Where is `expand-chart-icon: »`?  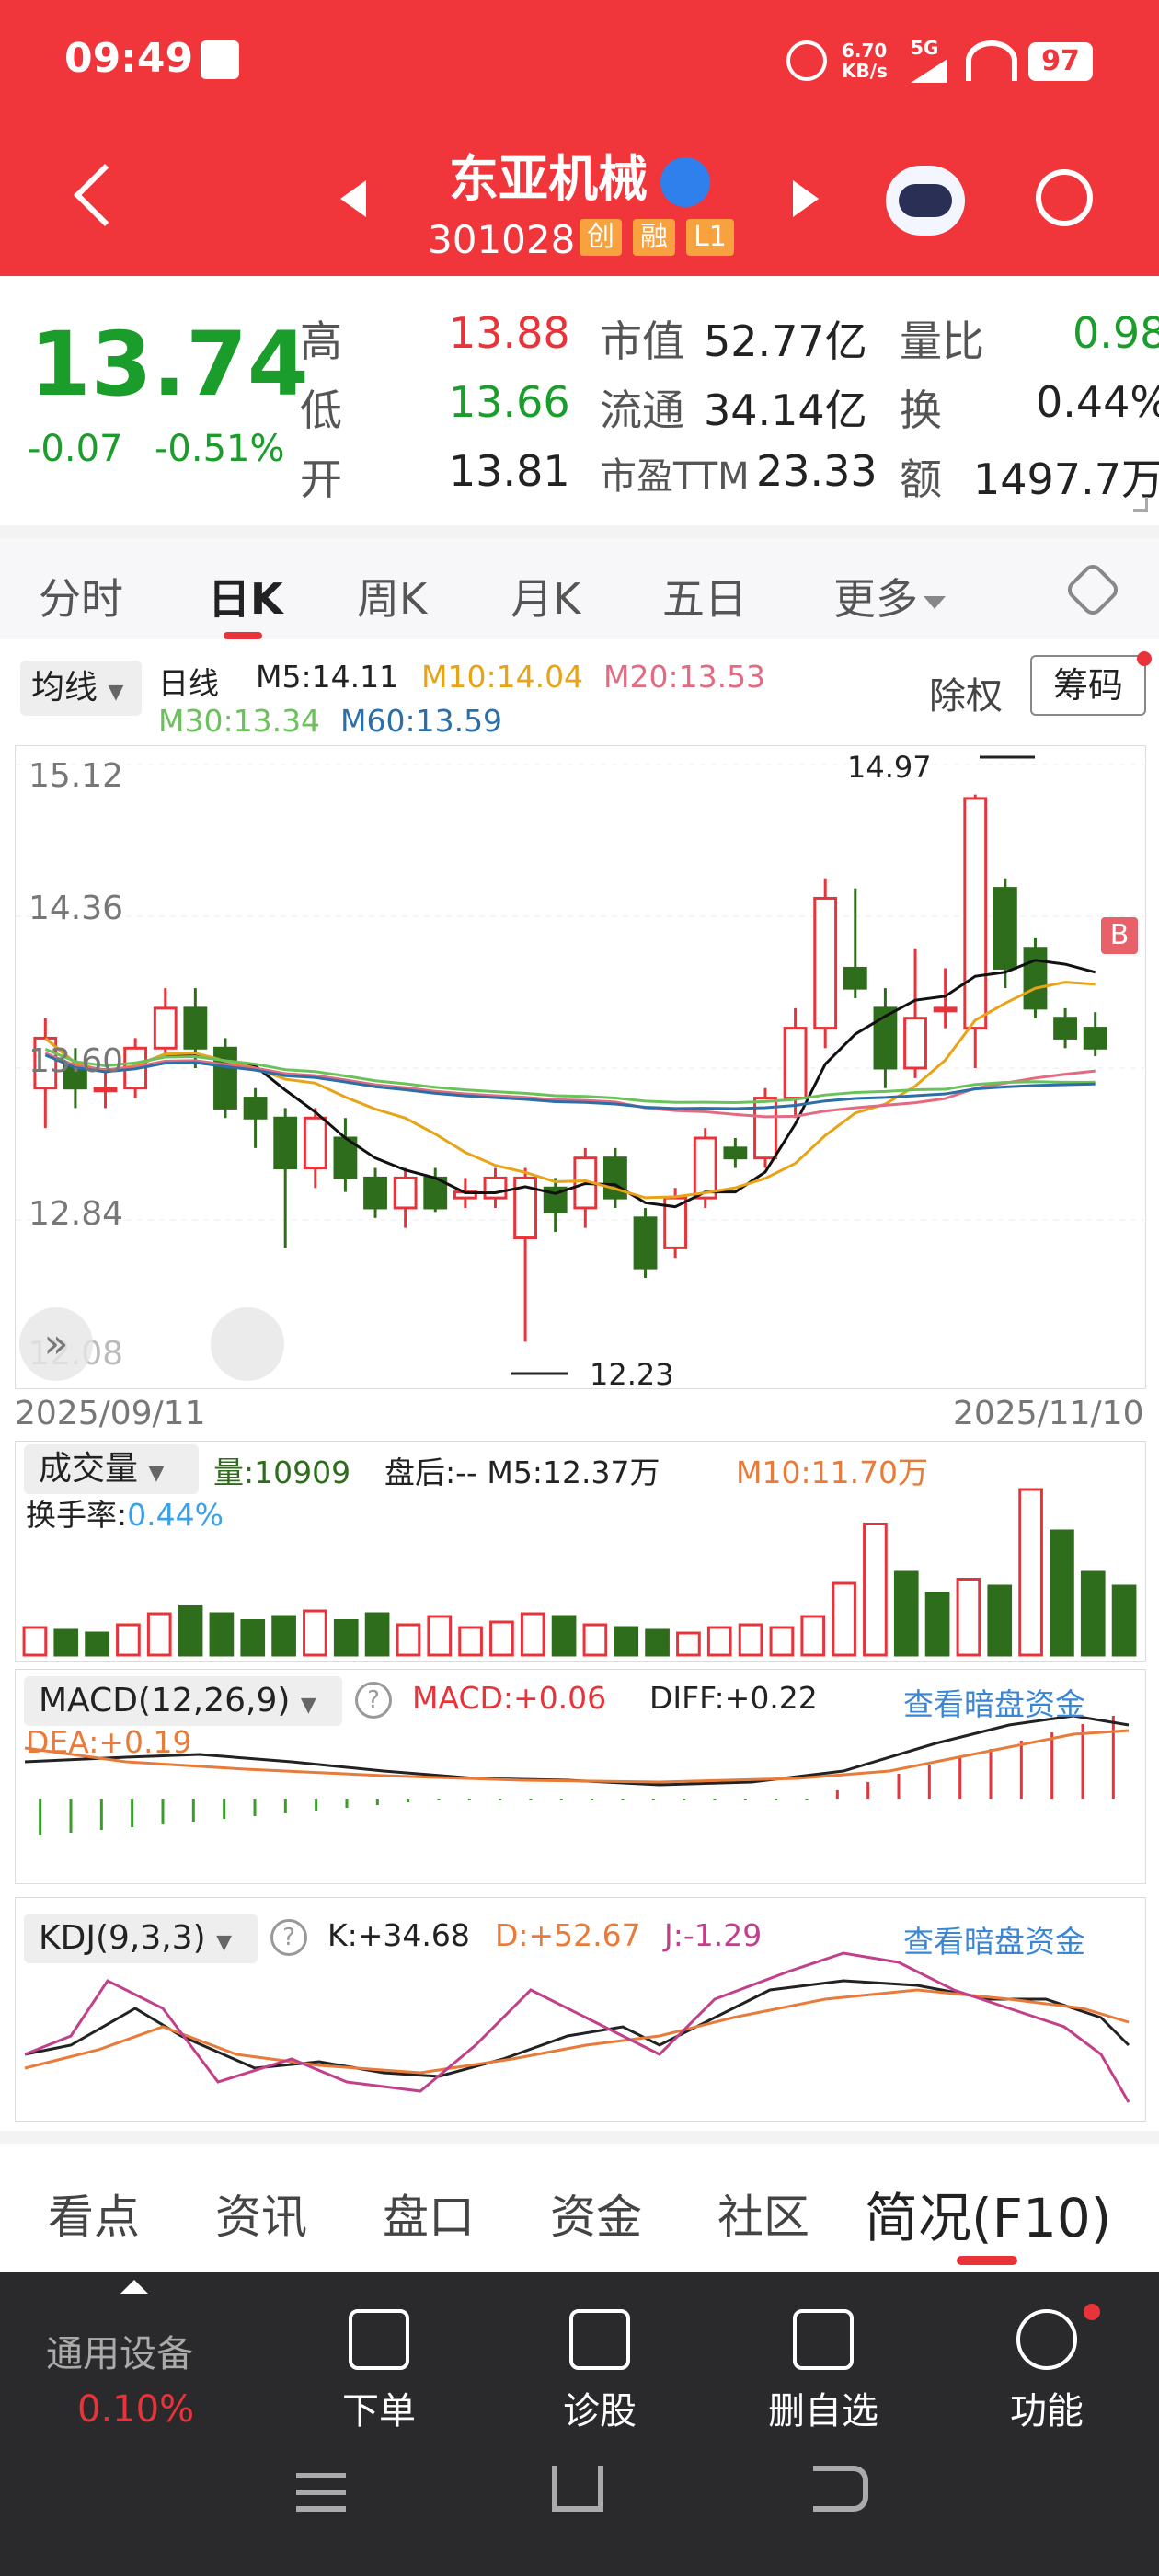 expand-chart-icon: » is located at coordinates (56, 1344).